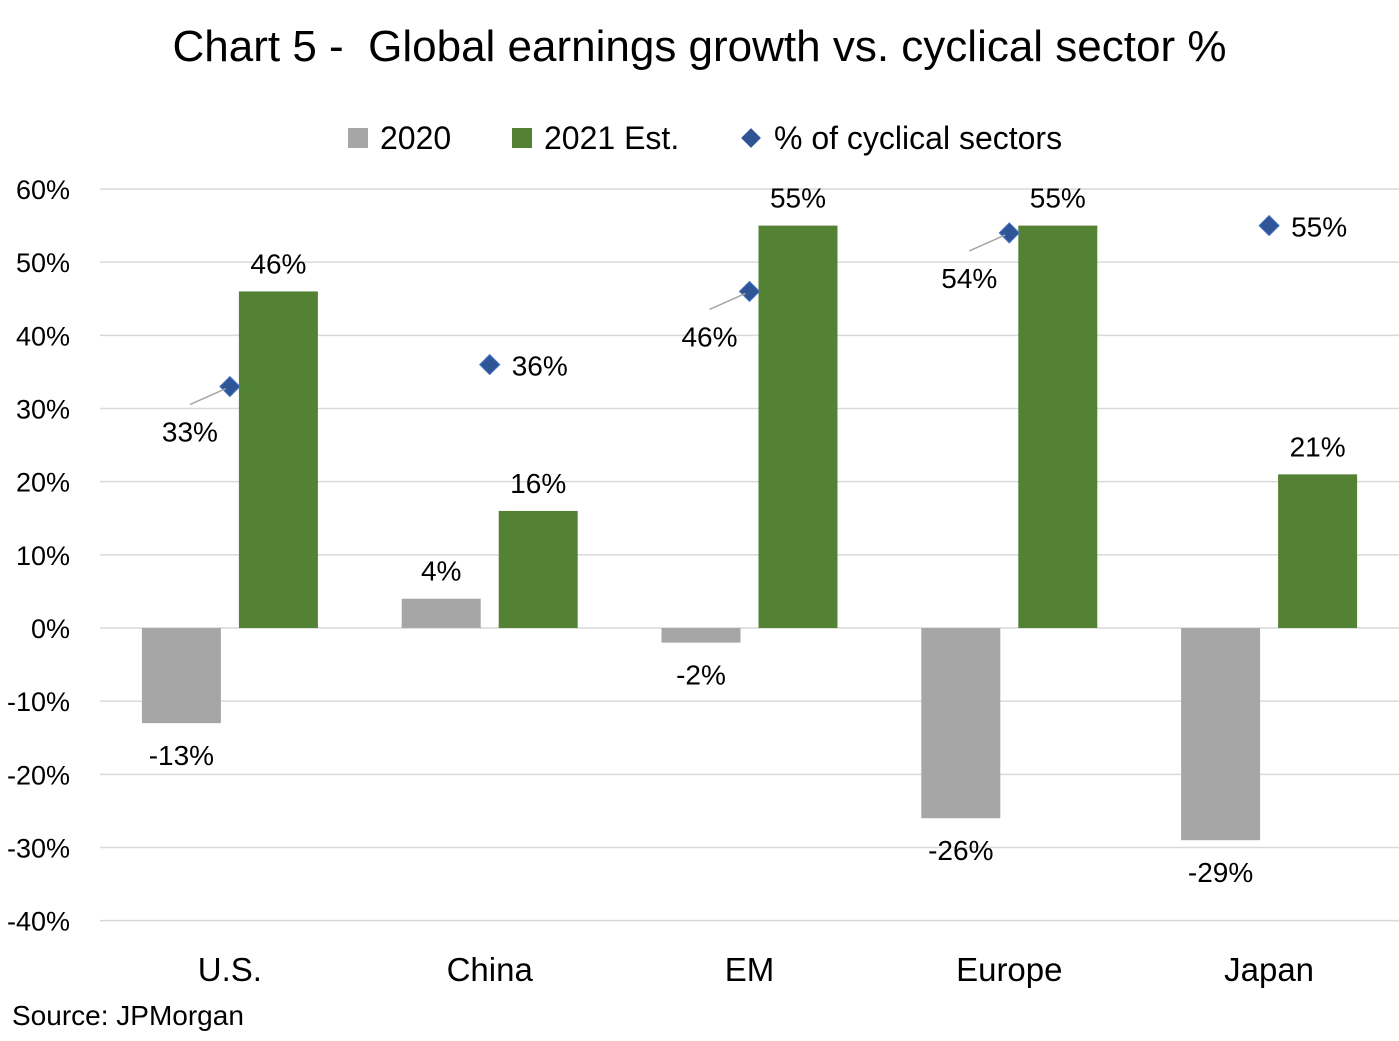 Image resolution: width=1399 pixels, height=1041 pixels. Describe the element at coordinates (43, 263) in the screenshot. I see `y-tick-label: 50%` at that location.